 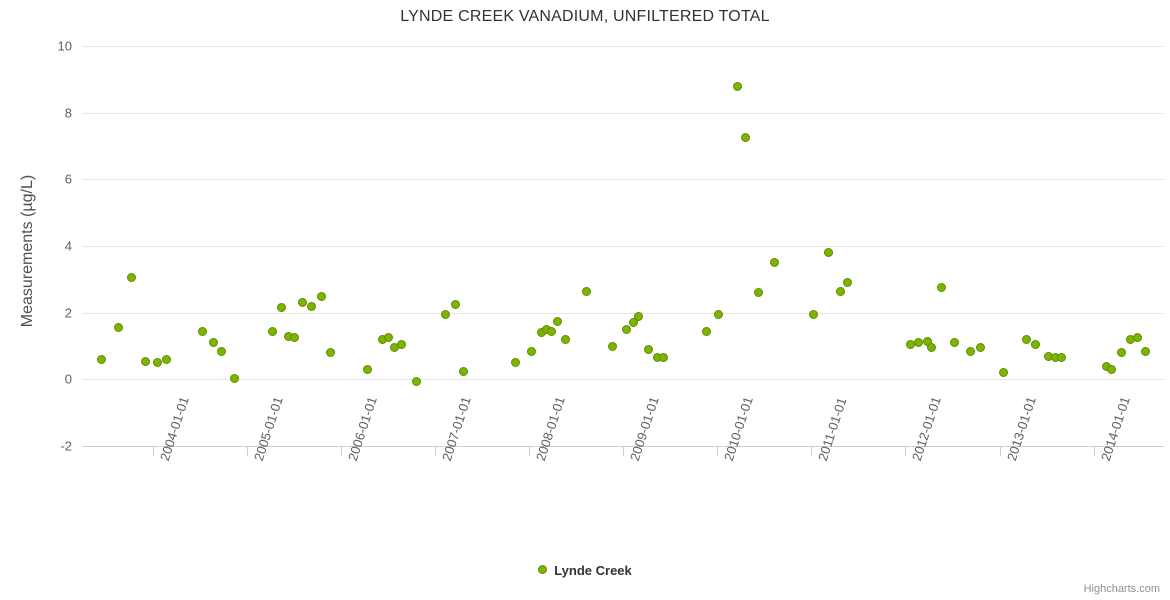 I want to click on y-axis-tick-label: 10, so click(x=64, y=46).